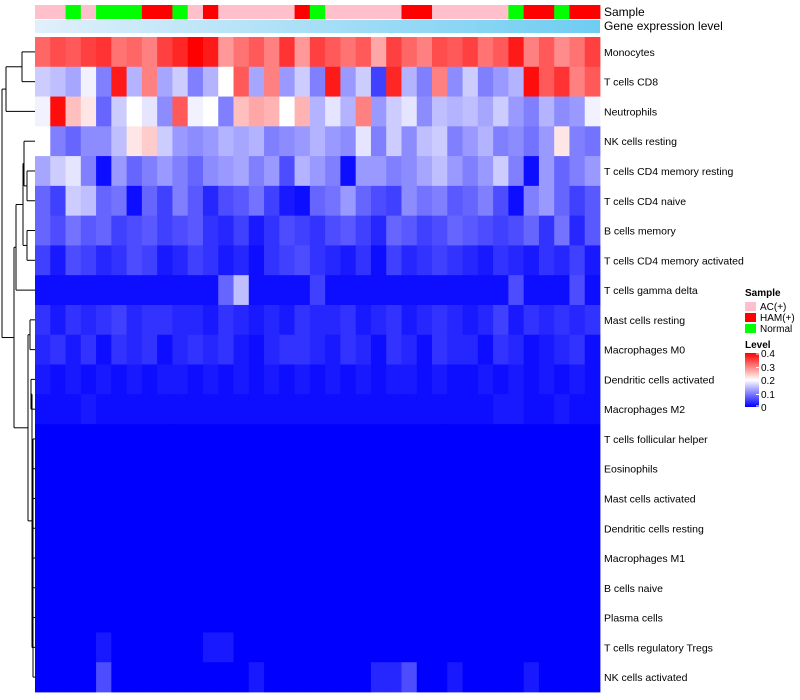 This screenshot has width=800, height=700. What do you see at coordinates (770, 311) in the screenshot?
I see `sample-legend: Sample AC(+) HAM(+) Normal` at bounding box center [770, 311].